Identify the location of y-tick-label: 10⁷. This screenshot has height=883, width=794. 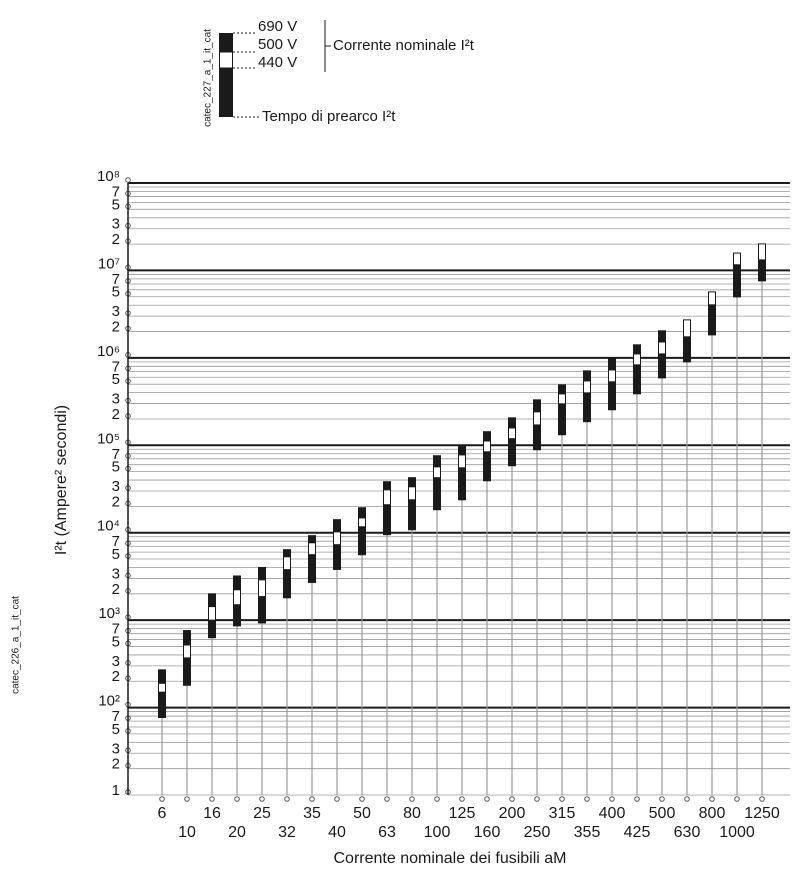
(109, 263).